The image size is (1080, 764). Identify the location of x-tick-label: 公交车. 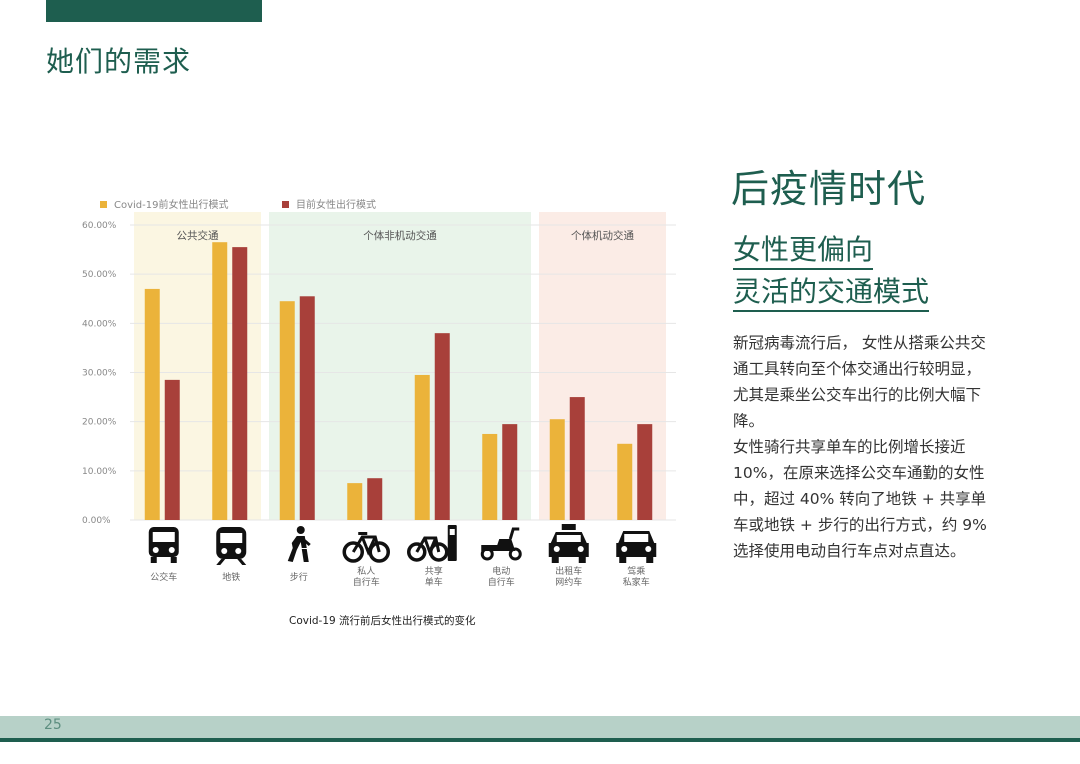
(163, 577).